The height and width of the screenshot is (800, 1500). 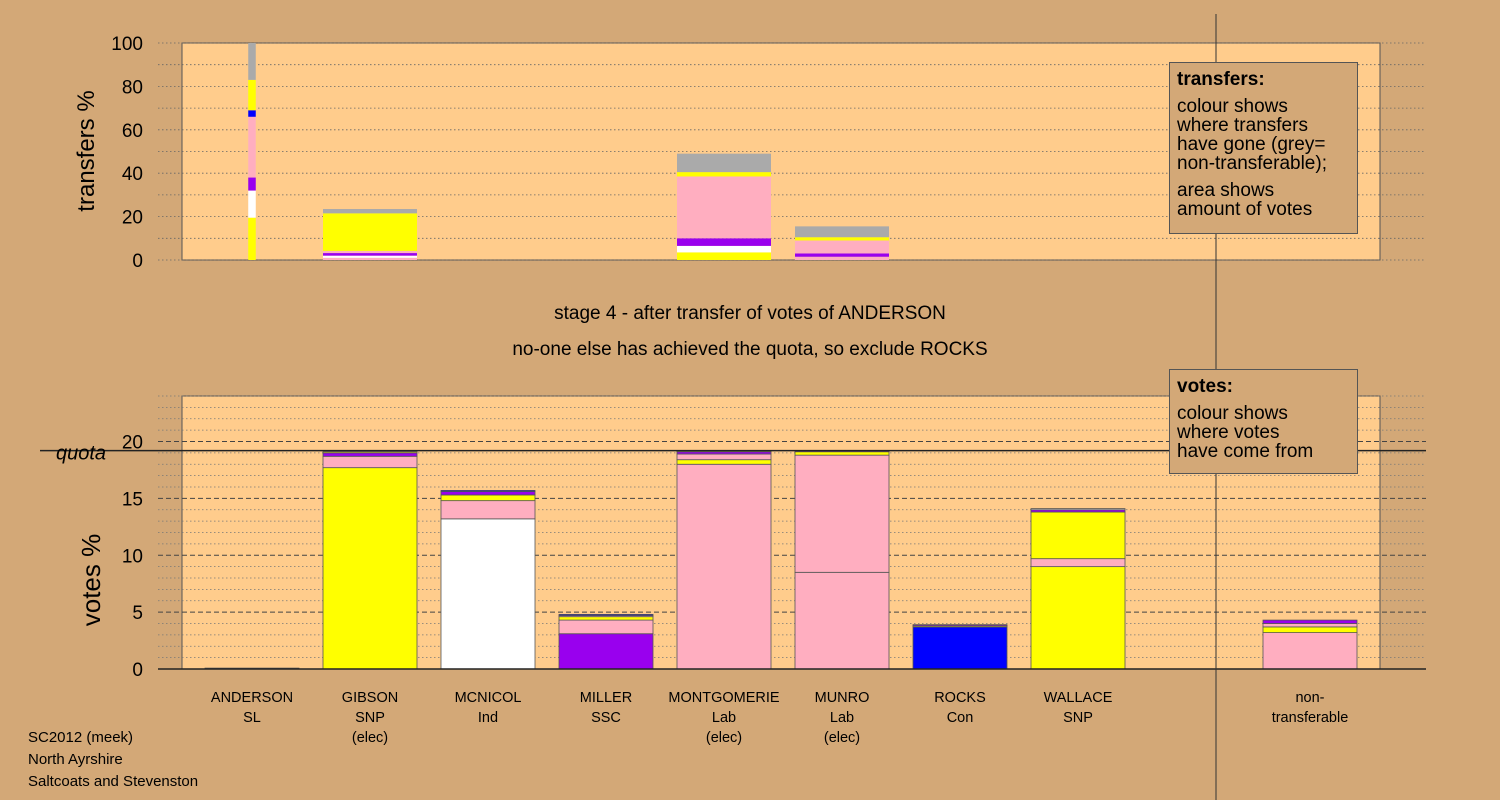 I want to click on candidate-label: MCNICOL, so click(x=488, y=698).